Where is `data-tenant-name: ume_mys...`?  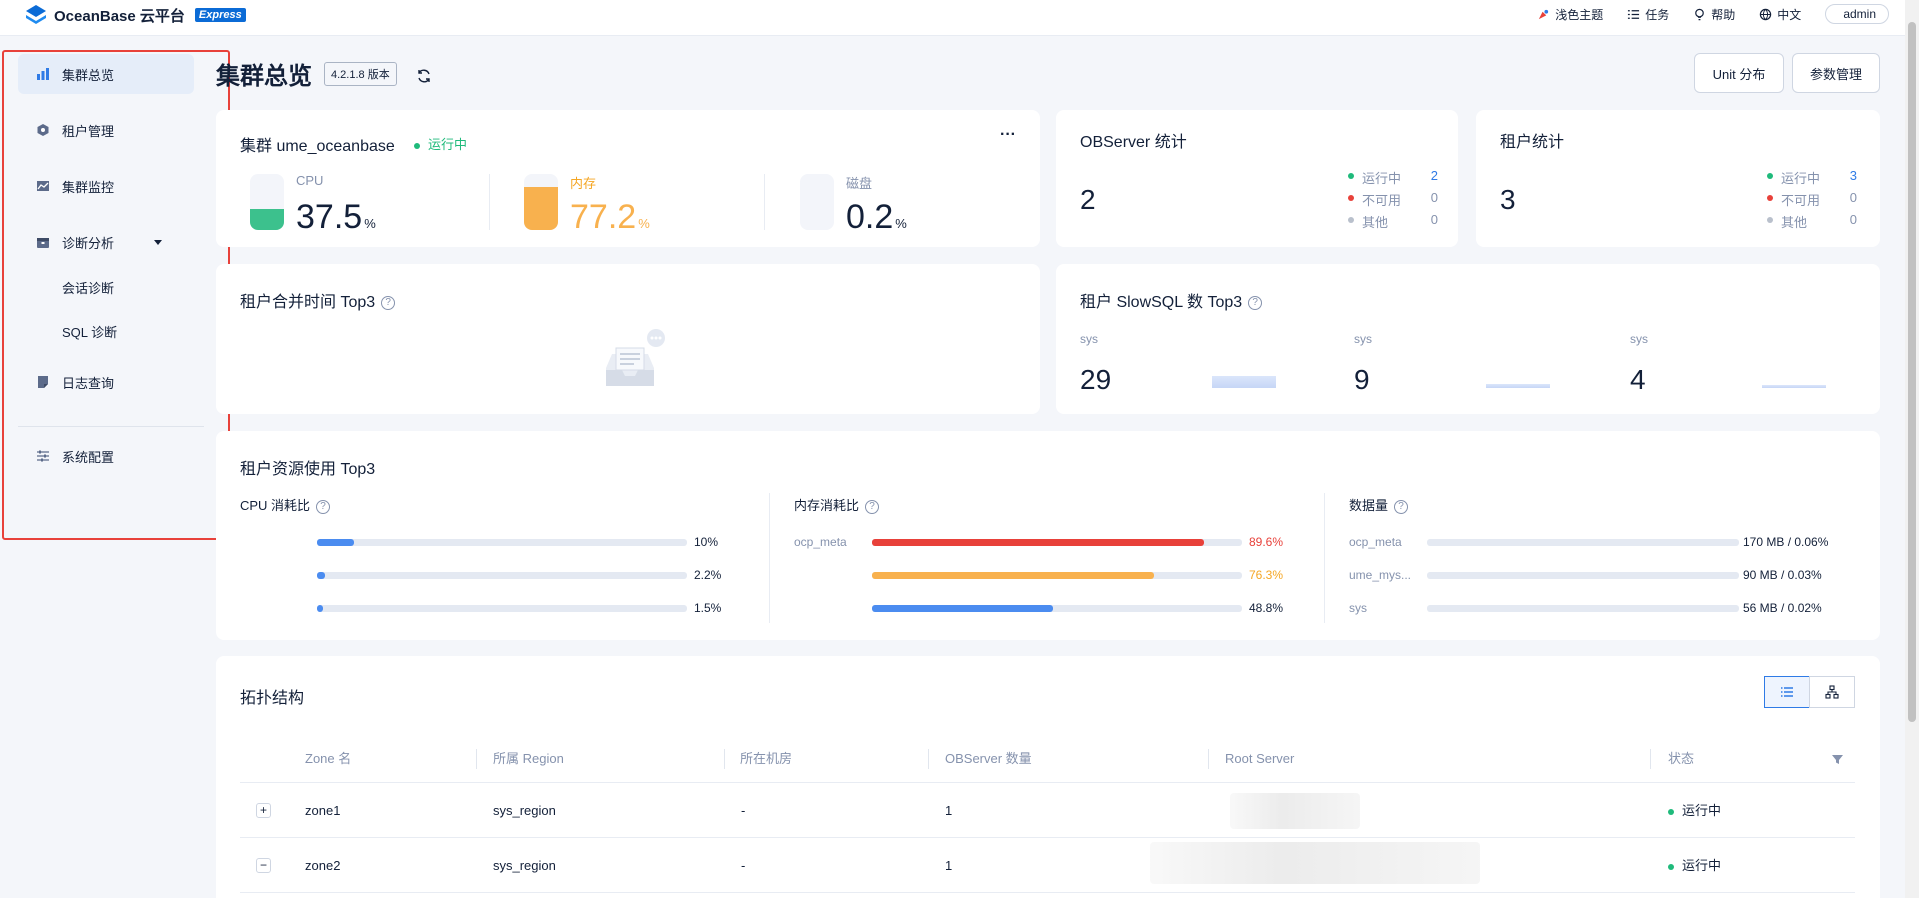 data-tenant-name: ume_mys... is located at coordinates (1380, 575).